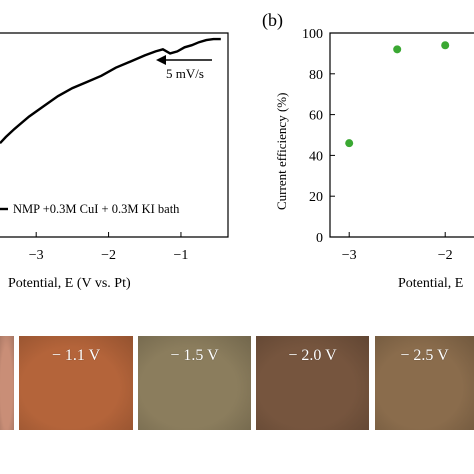 This screenshot has width=474, height=474. I want to click on sample-label-2: − 1.5 V, so click(194, 355).